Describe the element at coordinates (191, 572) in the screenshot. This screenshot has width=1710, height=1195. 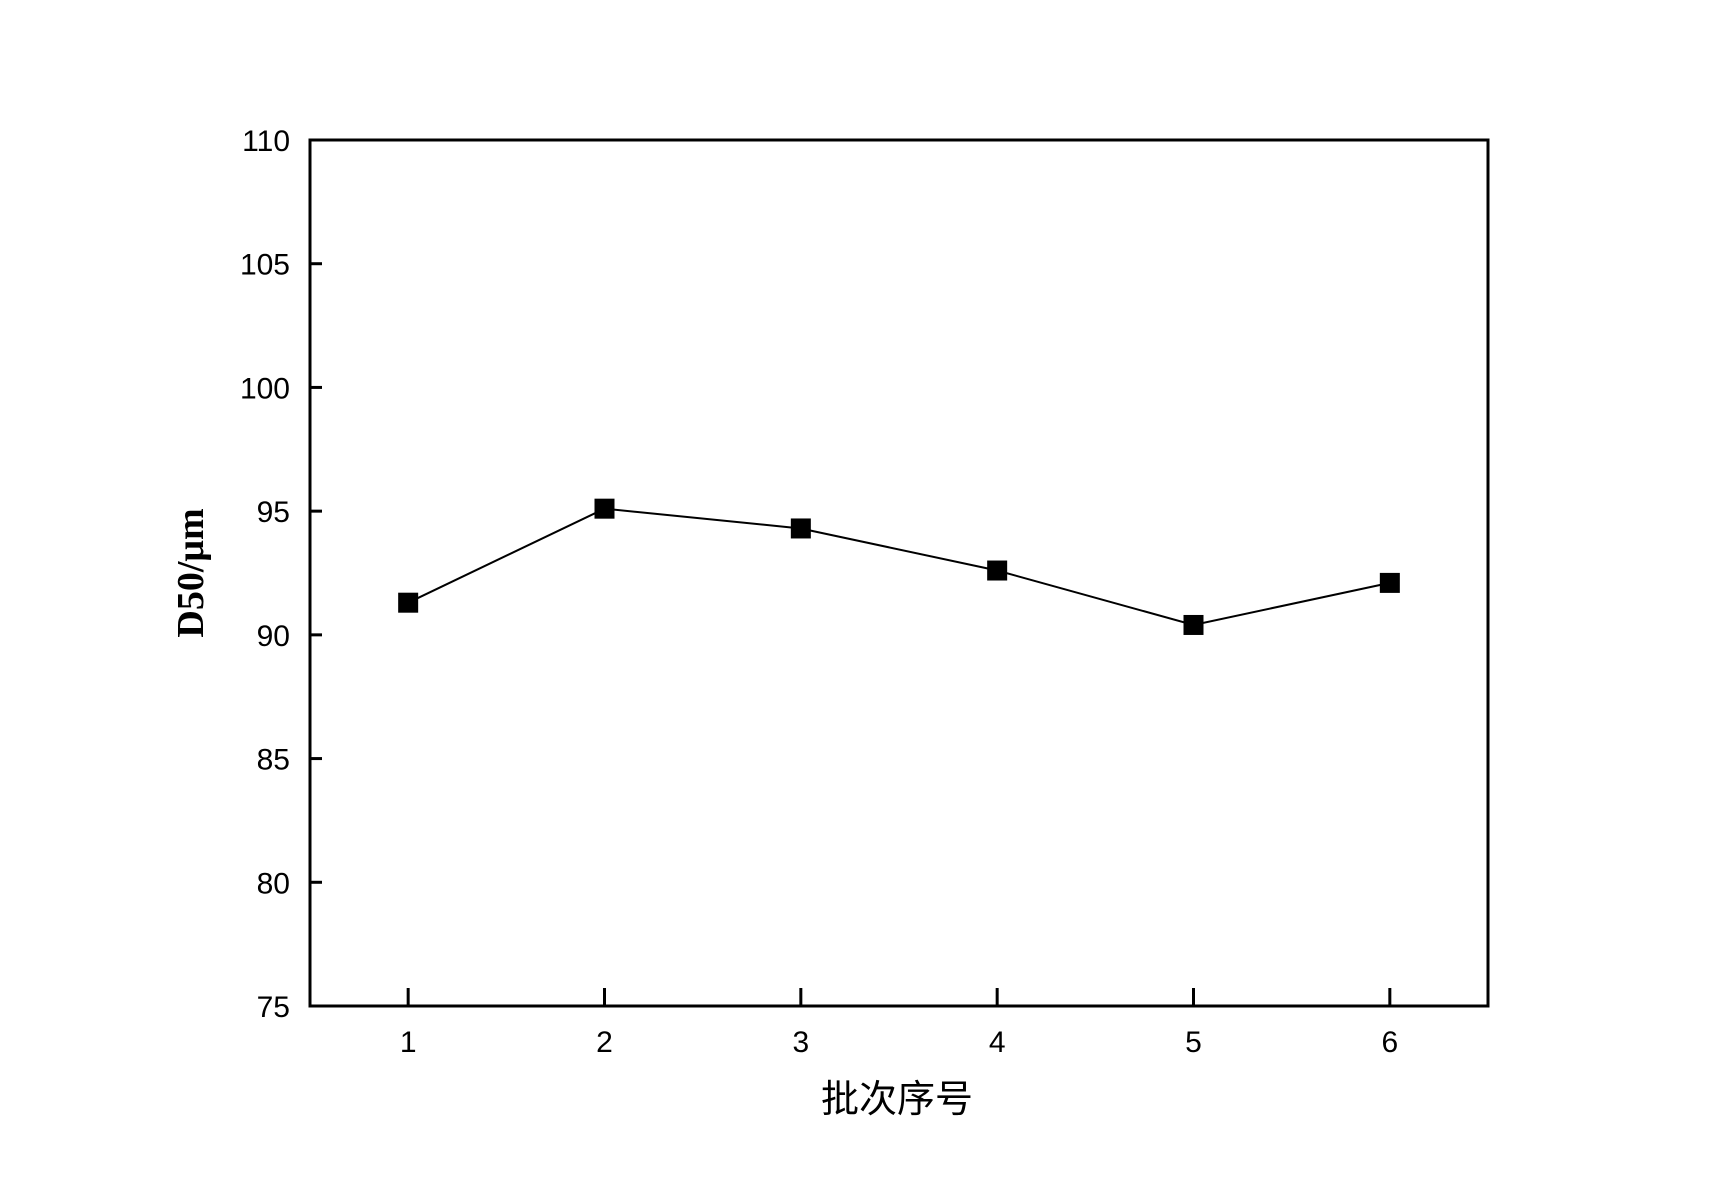
I see `y-axis-title: D50/μm` at that location.